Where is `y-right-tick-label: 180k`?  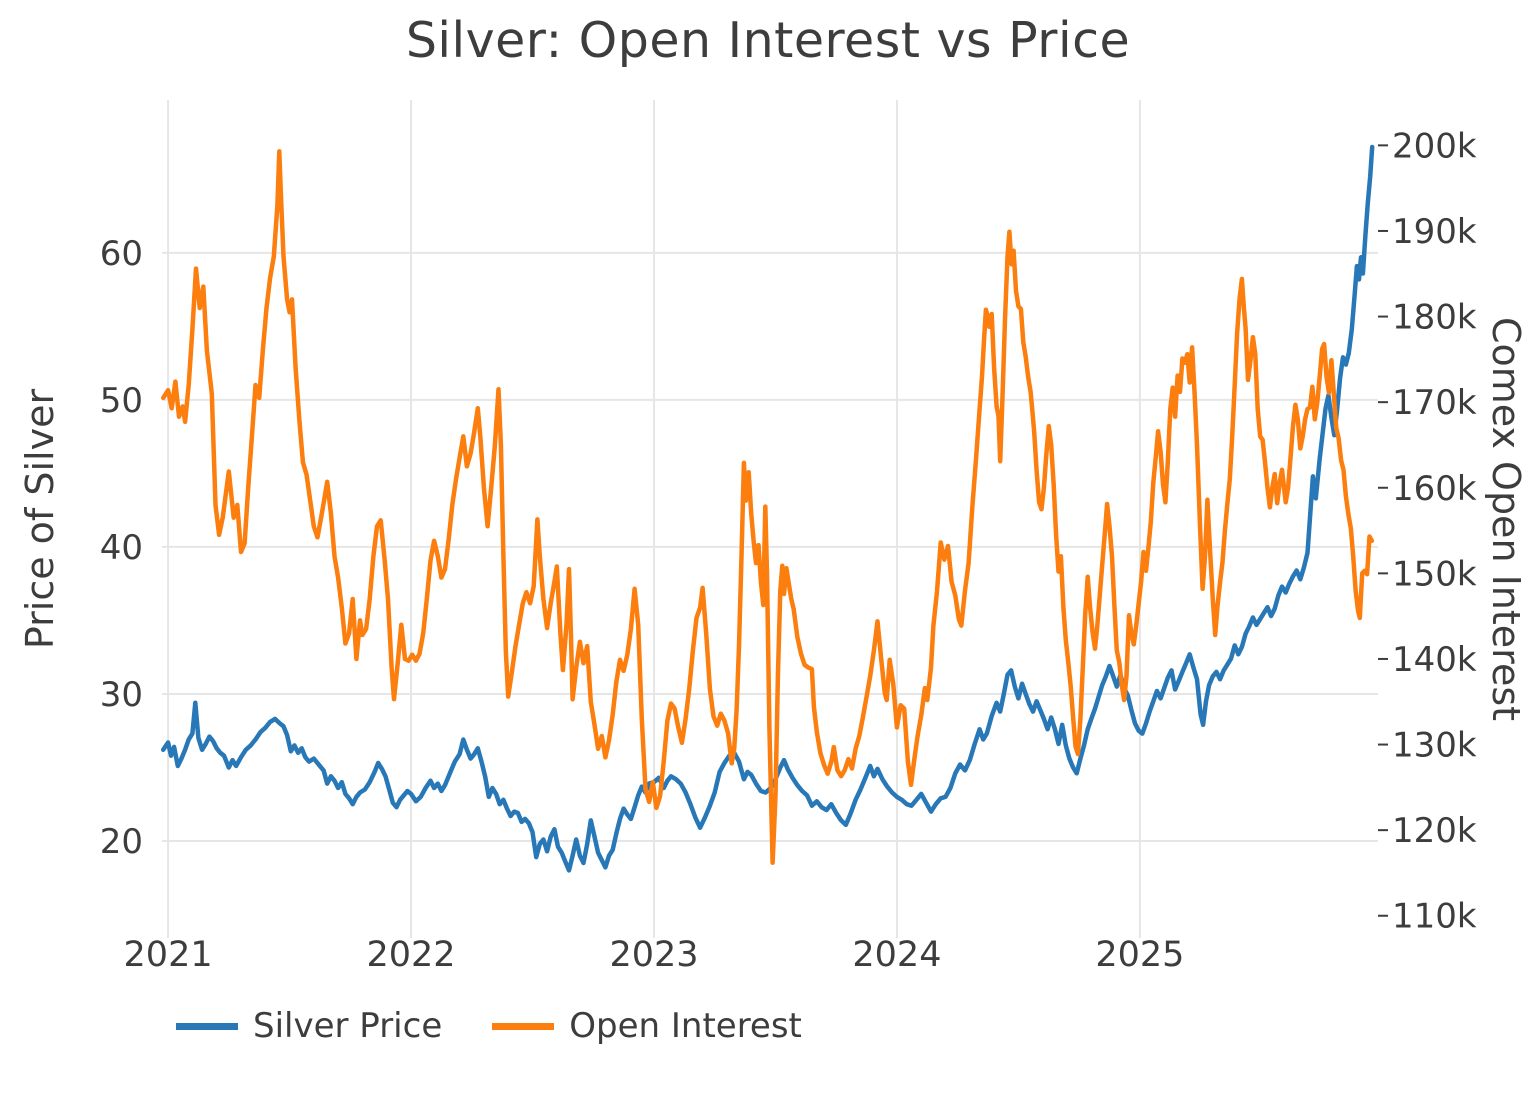
y-right-tick-label: 180k is located at coordinates (1434, 318).